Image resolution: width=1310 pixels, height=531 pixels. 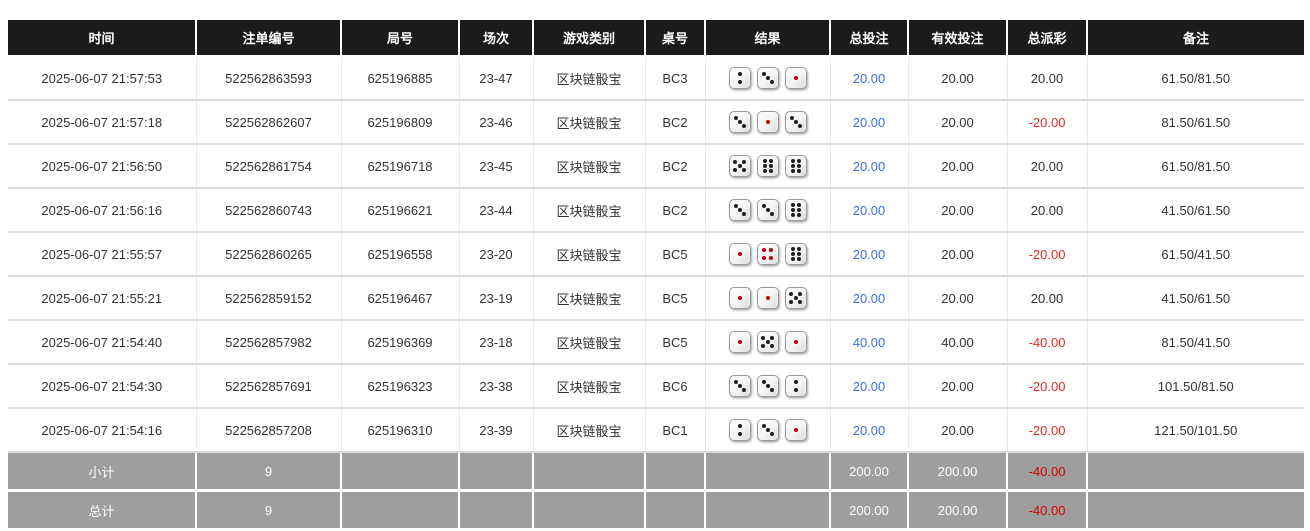 I want to click on cell-remark: 81.50/61.50, so click(x=1195, y=122).